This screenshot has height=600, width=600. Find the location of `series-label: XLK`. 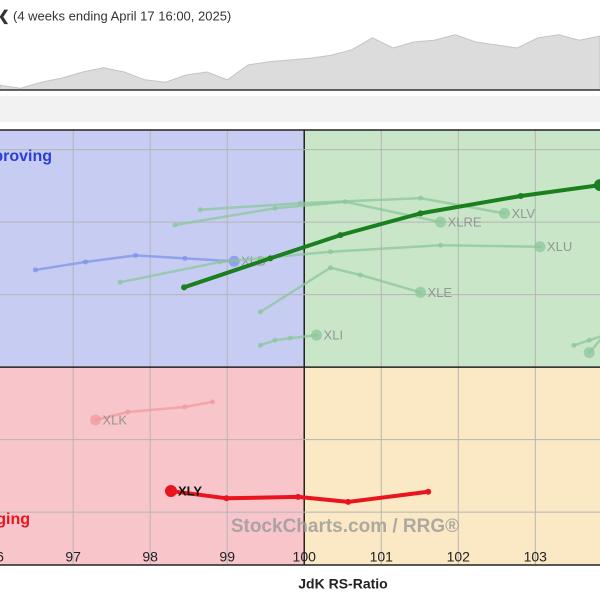

series-label: XLK is located at coordinates (115, 419).